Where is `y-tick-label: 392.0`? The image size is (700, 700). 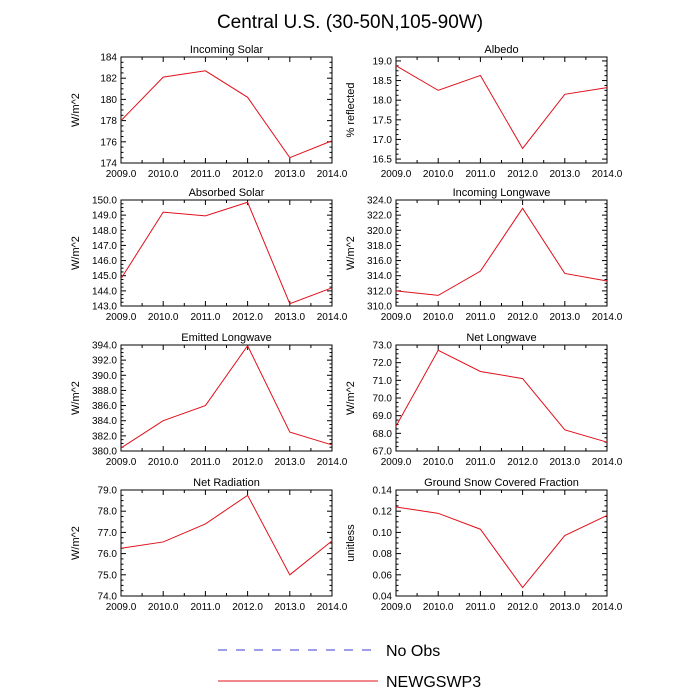
y-tick-label: 392.0 is located at coordinates (104, 361).